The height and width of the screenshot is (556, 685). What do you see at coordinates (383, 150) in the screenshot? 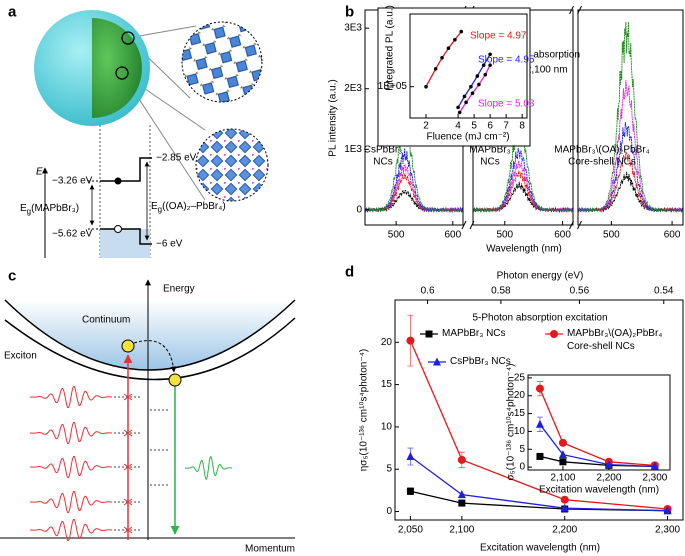
I see `segment-label: CsPbBr₃` at bounding box center [383, 150].